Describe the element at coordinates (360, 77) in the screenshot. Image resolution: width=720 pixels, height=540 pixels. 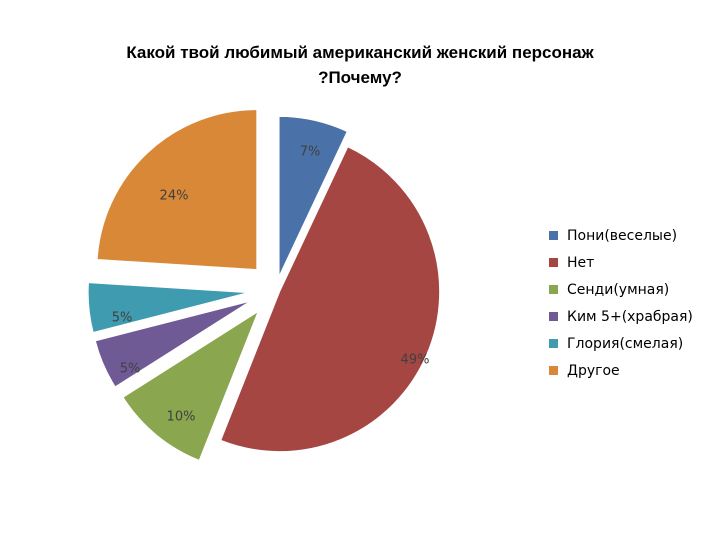
I see `chart-title-line-2: ?Почему?` at that location.